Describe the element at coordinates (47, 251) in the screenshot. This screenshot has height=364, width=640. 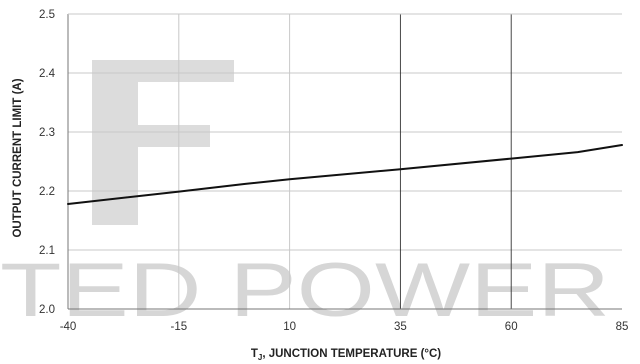
I see `y-tick-label: 2.1` at that location.